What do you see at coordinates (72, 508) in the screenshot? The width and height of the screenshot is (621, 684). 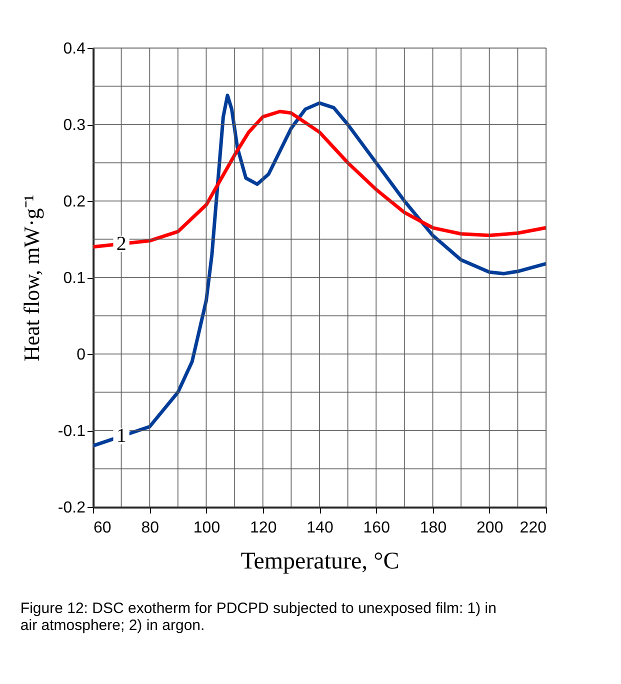 I see `y-tick-label: -0.2` at bounding box center [72, 508].